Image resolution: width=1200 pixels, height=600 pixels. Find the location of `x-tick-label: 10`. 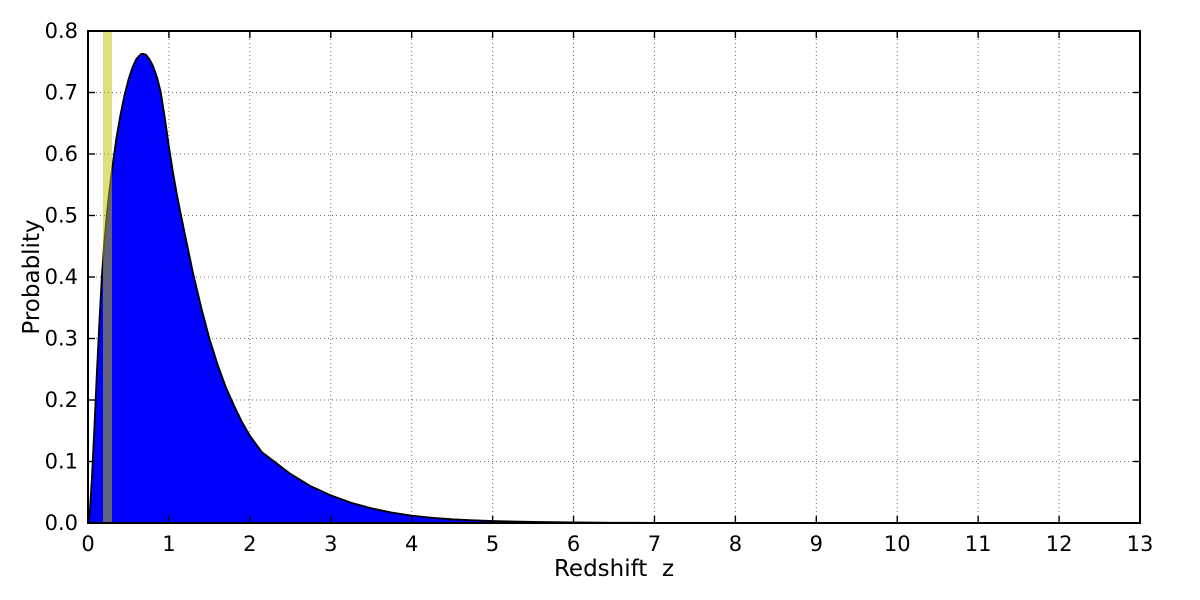

x-tick-label: 10 is located at coordinates (897, 544).